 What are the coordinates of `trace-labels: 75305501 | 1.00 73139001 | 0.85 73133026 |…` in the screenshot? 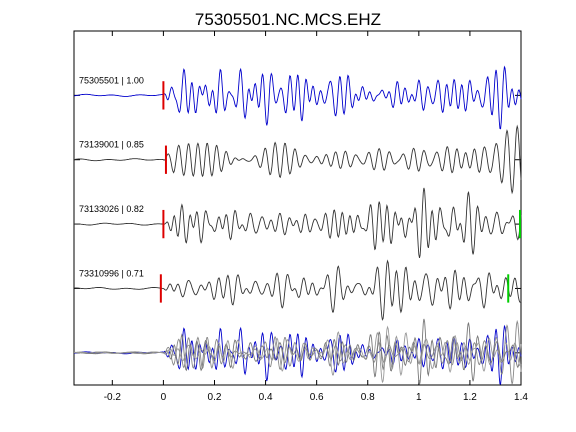 It's located at (111, 176).